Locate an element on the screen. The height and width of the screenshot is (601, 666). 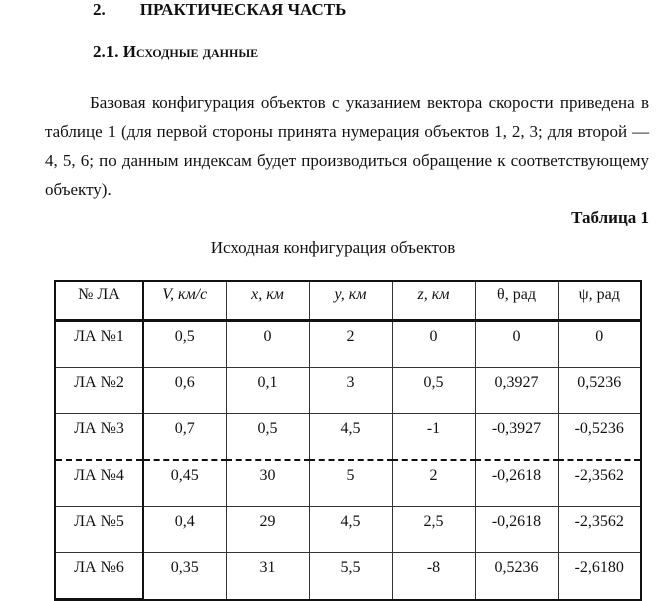
table-cell: 31 is located at coordinates (267, 576).